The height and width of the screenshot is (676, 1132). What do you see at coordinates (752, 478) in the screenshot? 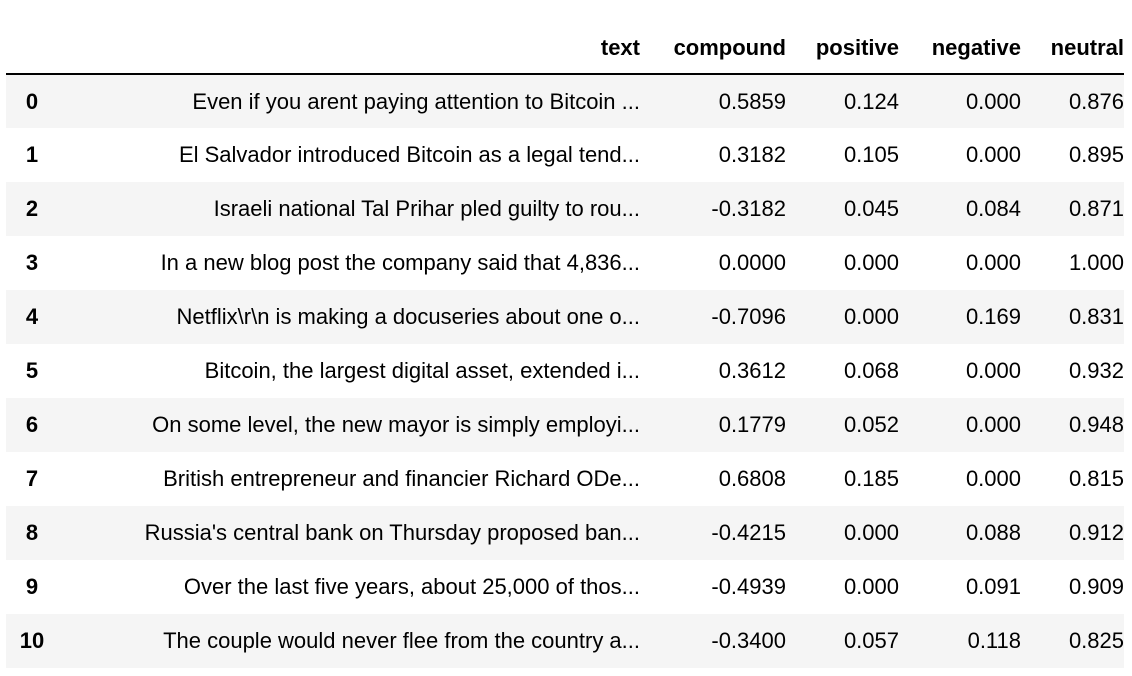
I see `cell-compound: 0.6808` at bounding box center [752, 478].